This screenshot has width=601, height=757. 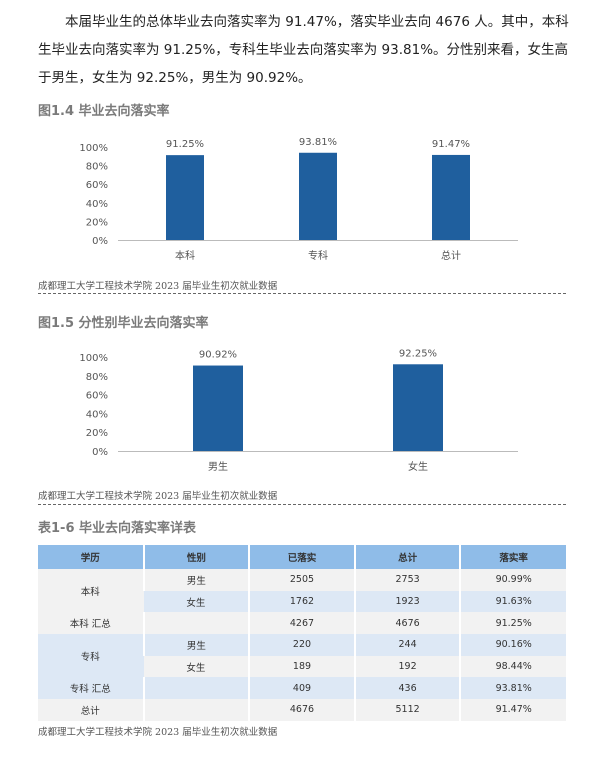 What do you see at coordinates (407, 645) in the screenshot?
I see `table-cell: 244` at bounding box center [407, 645].